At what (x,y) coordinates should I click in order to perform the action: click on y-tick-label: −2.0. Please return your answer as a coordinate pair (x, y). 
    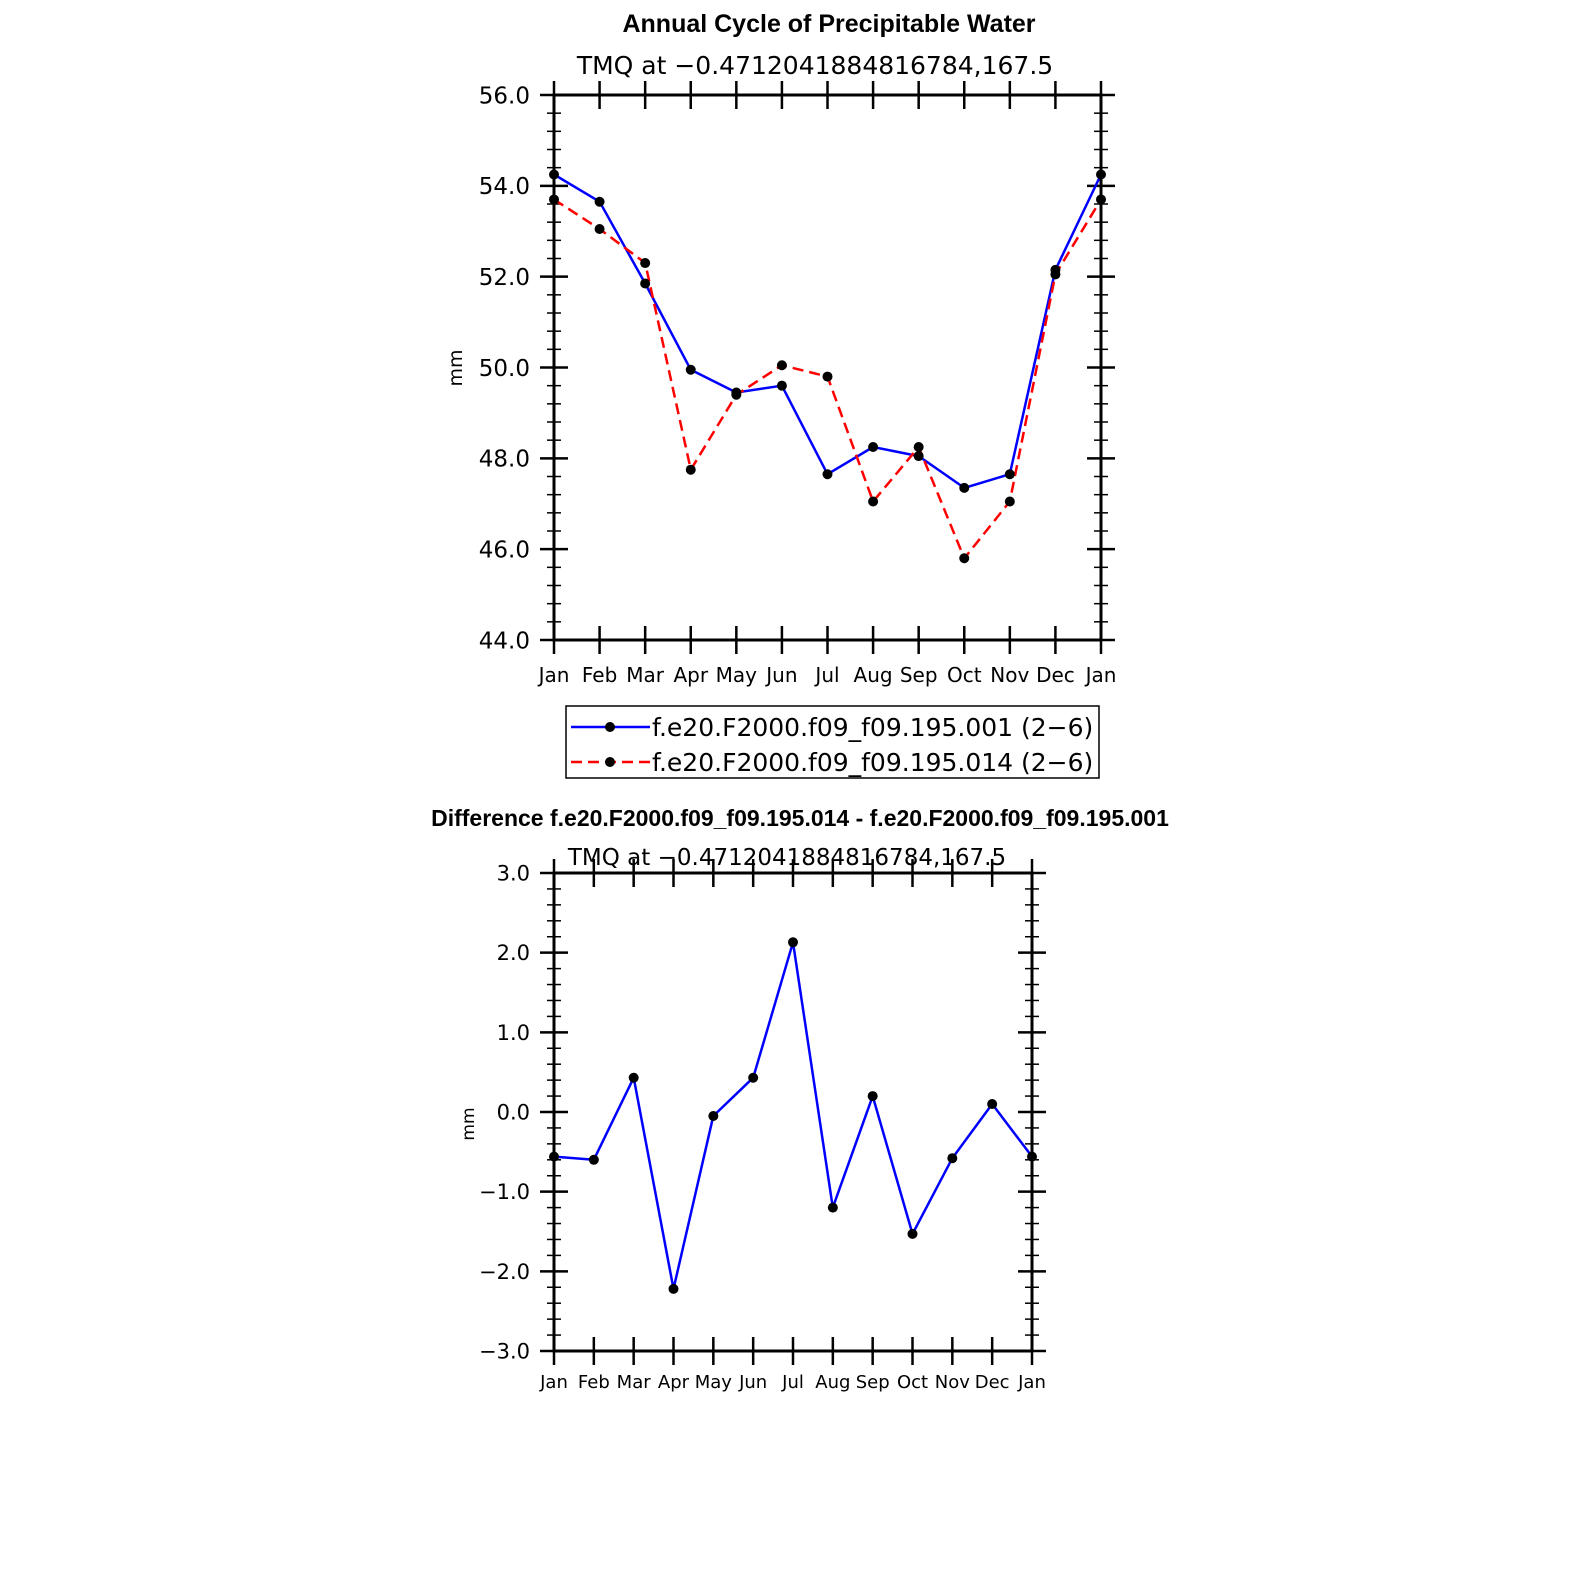
    Looking at the image, I should click on (504, 1272).